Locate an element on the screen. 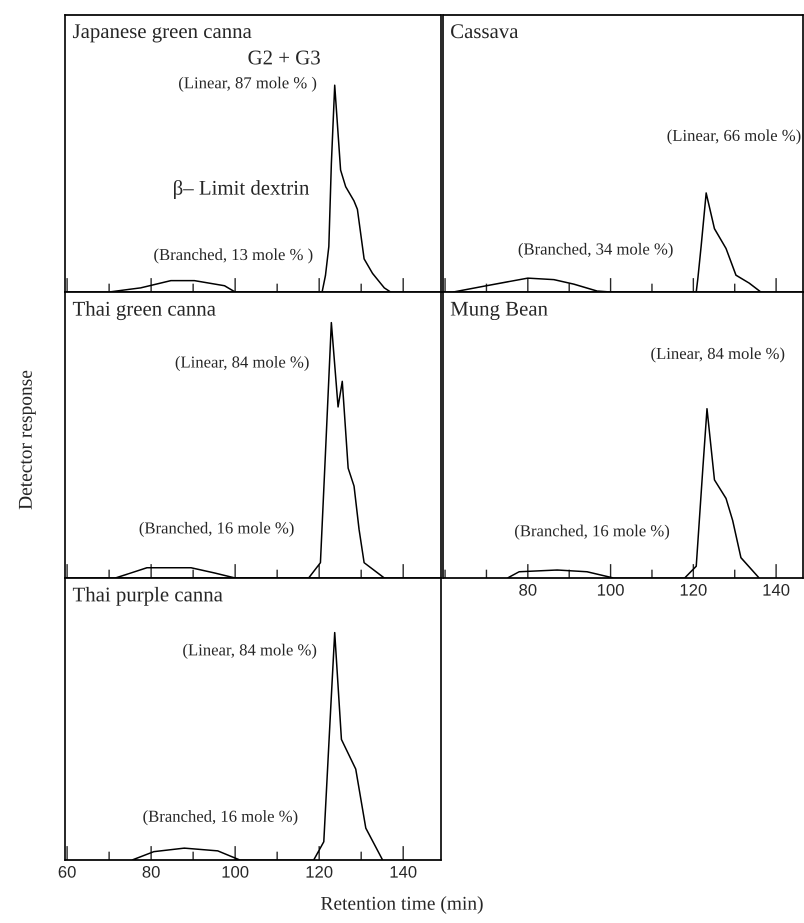 The height and width of the screenshot is (923, 804). annotation: (Linear, 87 mole % ) is located at coordinates (247, 84).